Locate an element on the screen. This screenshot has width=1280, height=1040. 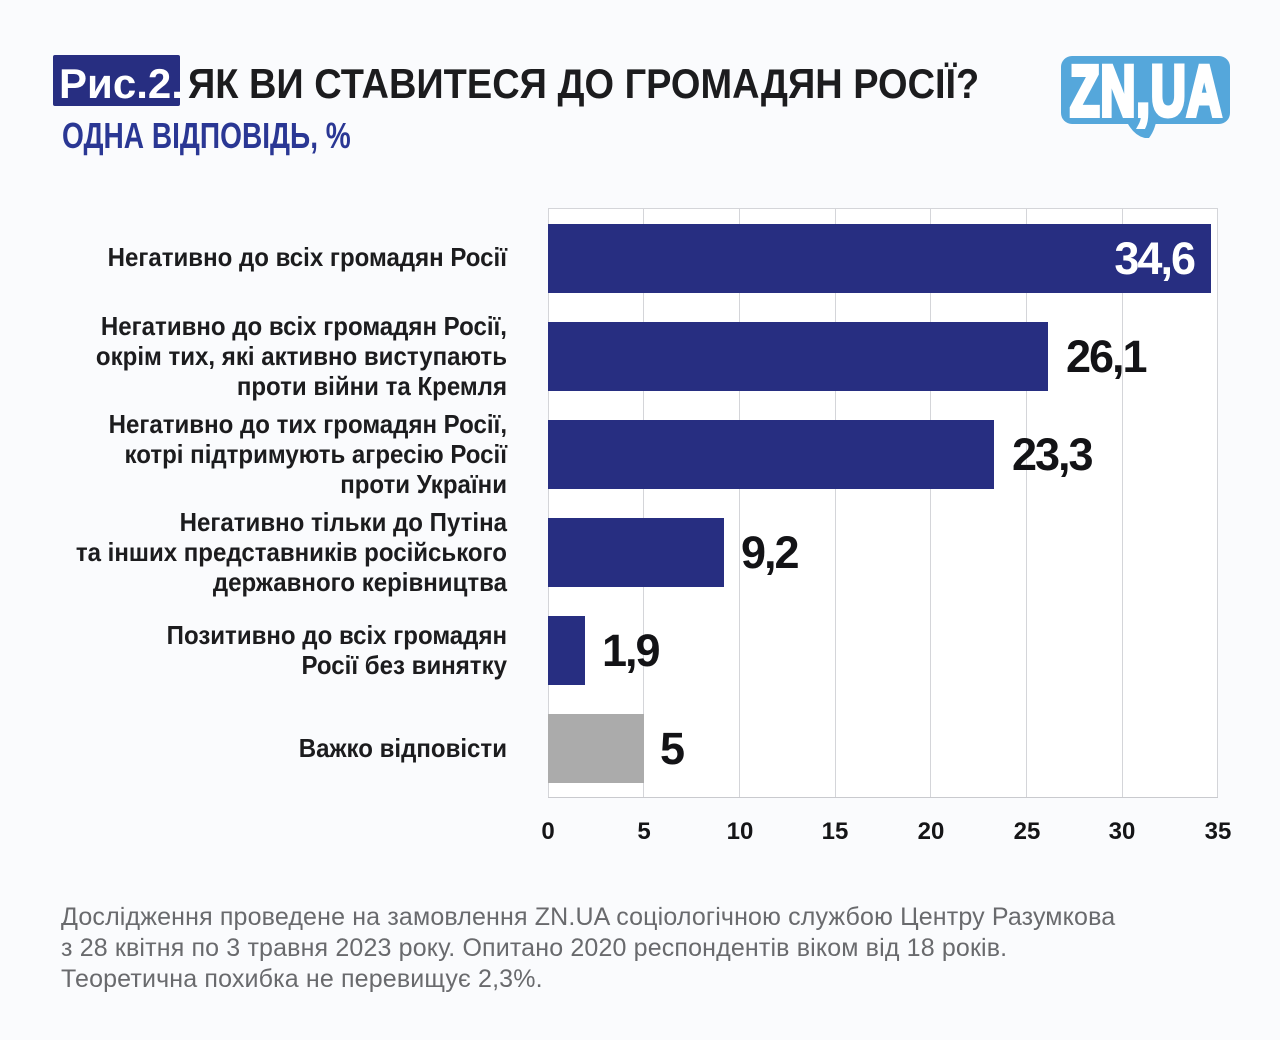
svg-text: ZN,UA is located at coordinates (1146, 91).